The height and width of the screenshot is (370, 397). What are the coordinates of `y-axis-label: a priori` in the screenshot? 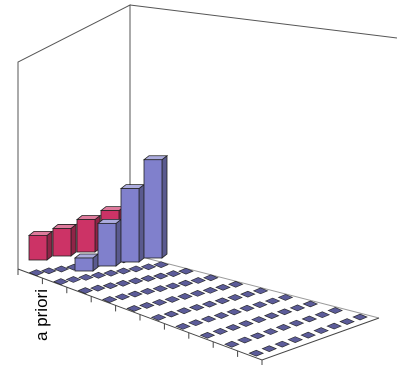 It's located at (41, 315).